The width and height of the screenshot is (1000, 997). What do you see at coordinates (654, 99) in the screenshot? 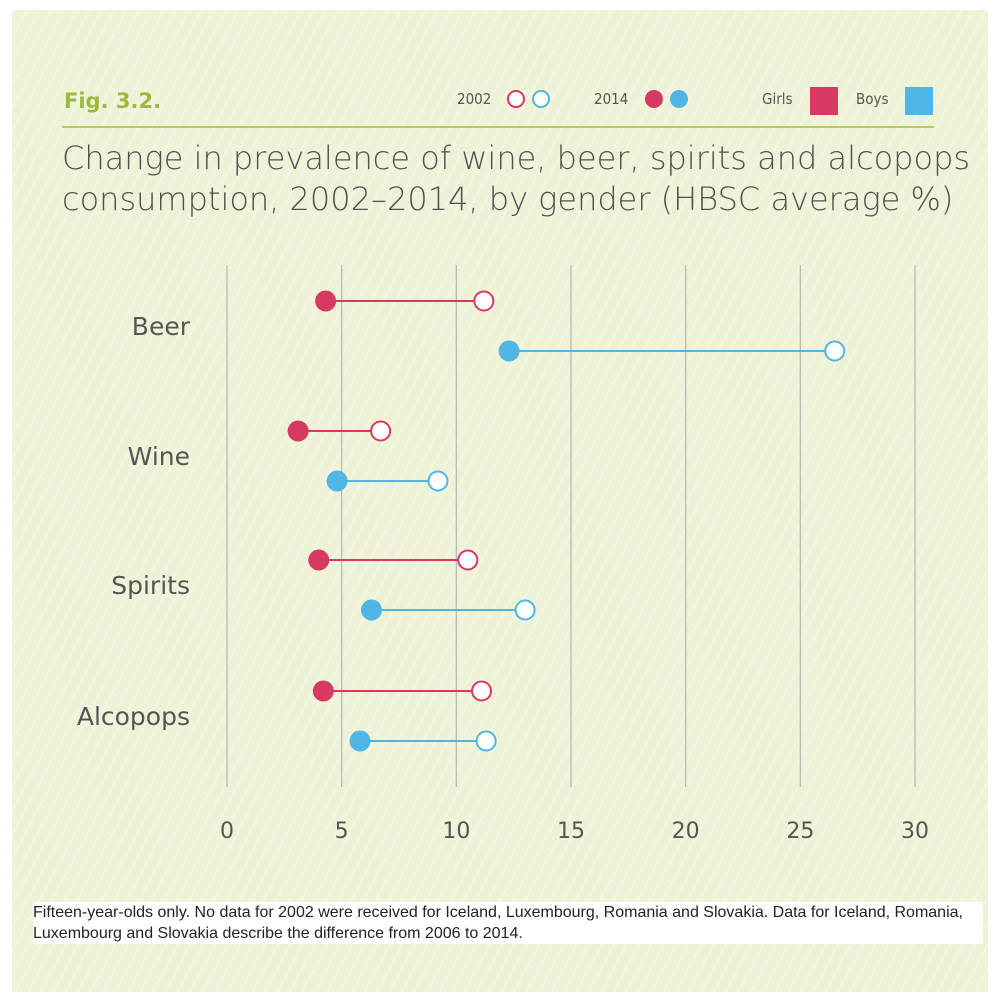
I see `legend-filled-circle-girls` at bounding box center [654, 99].